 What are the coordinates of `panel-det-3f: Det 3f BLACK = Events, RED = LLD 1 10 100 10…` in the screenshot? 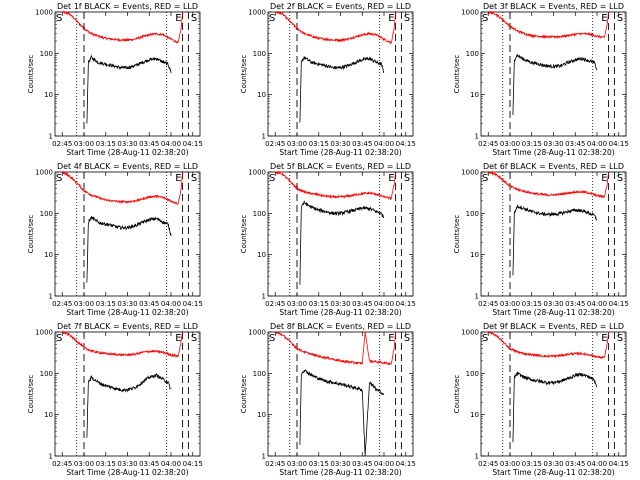 It's located at (541, 79).